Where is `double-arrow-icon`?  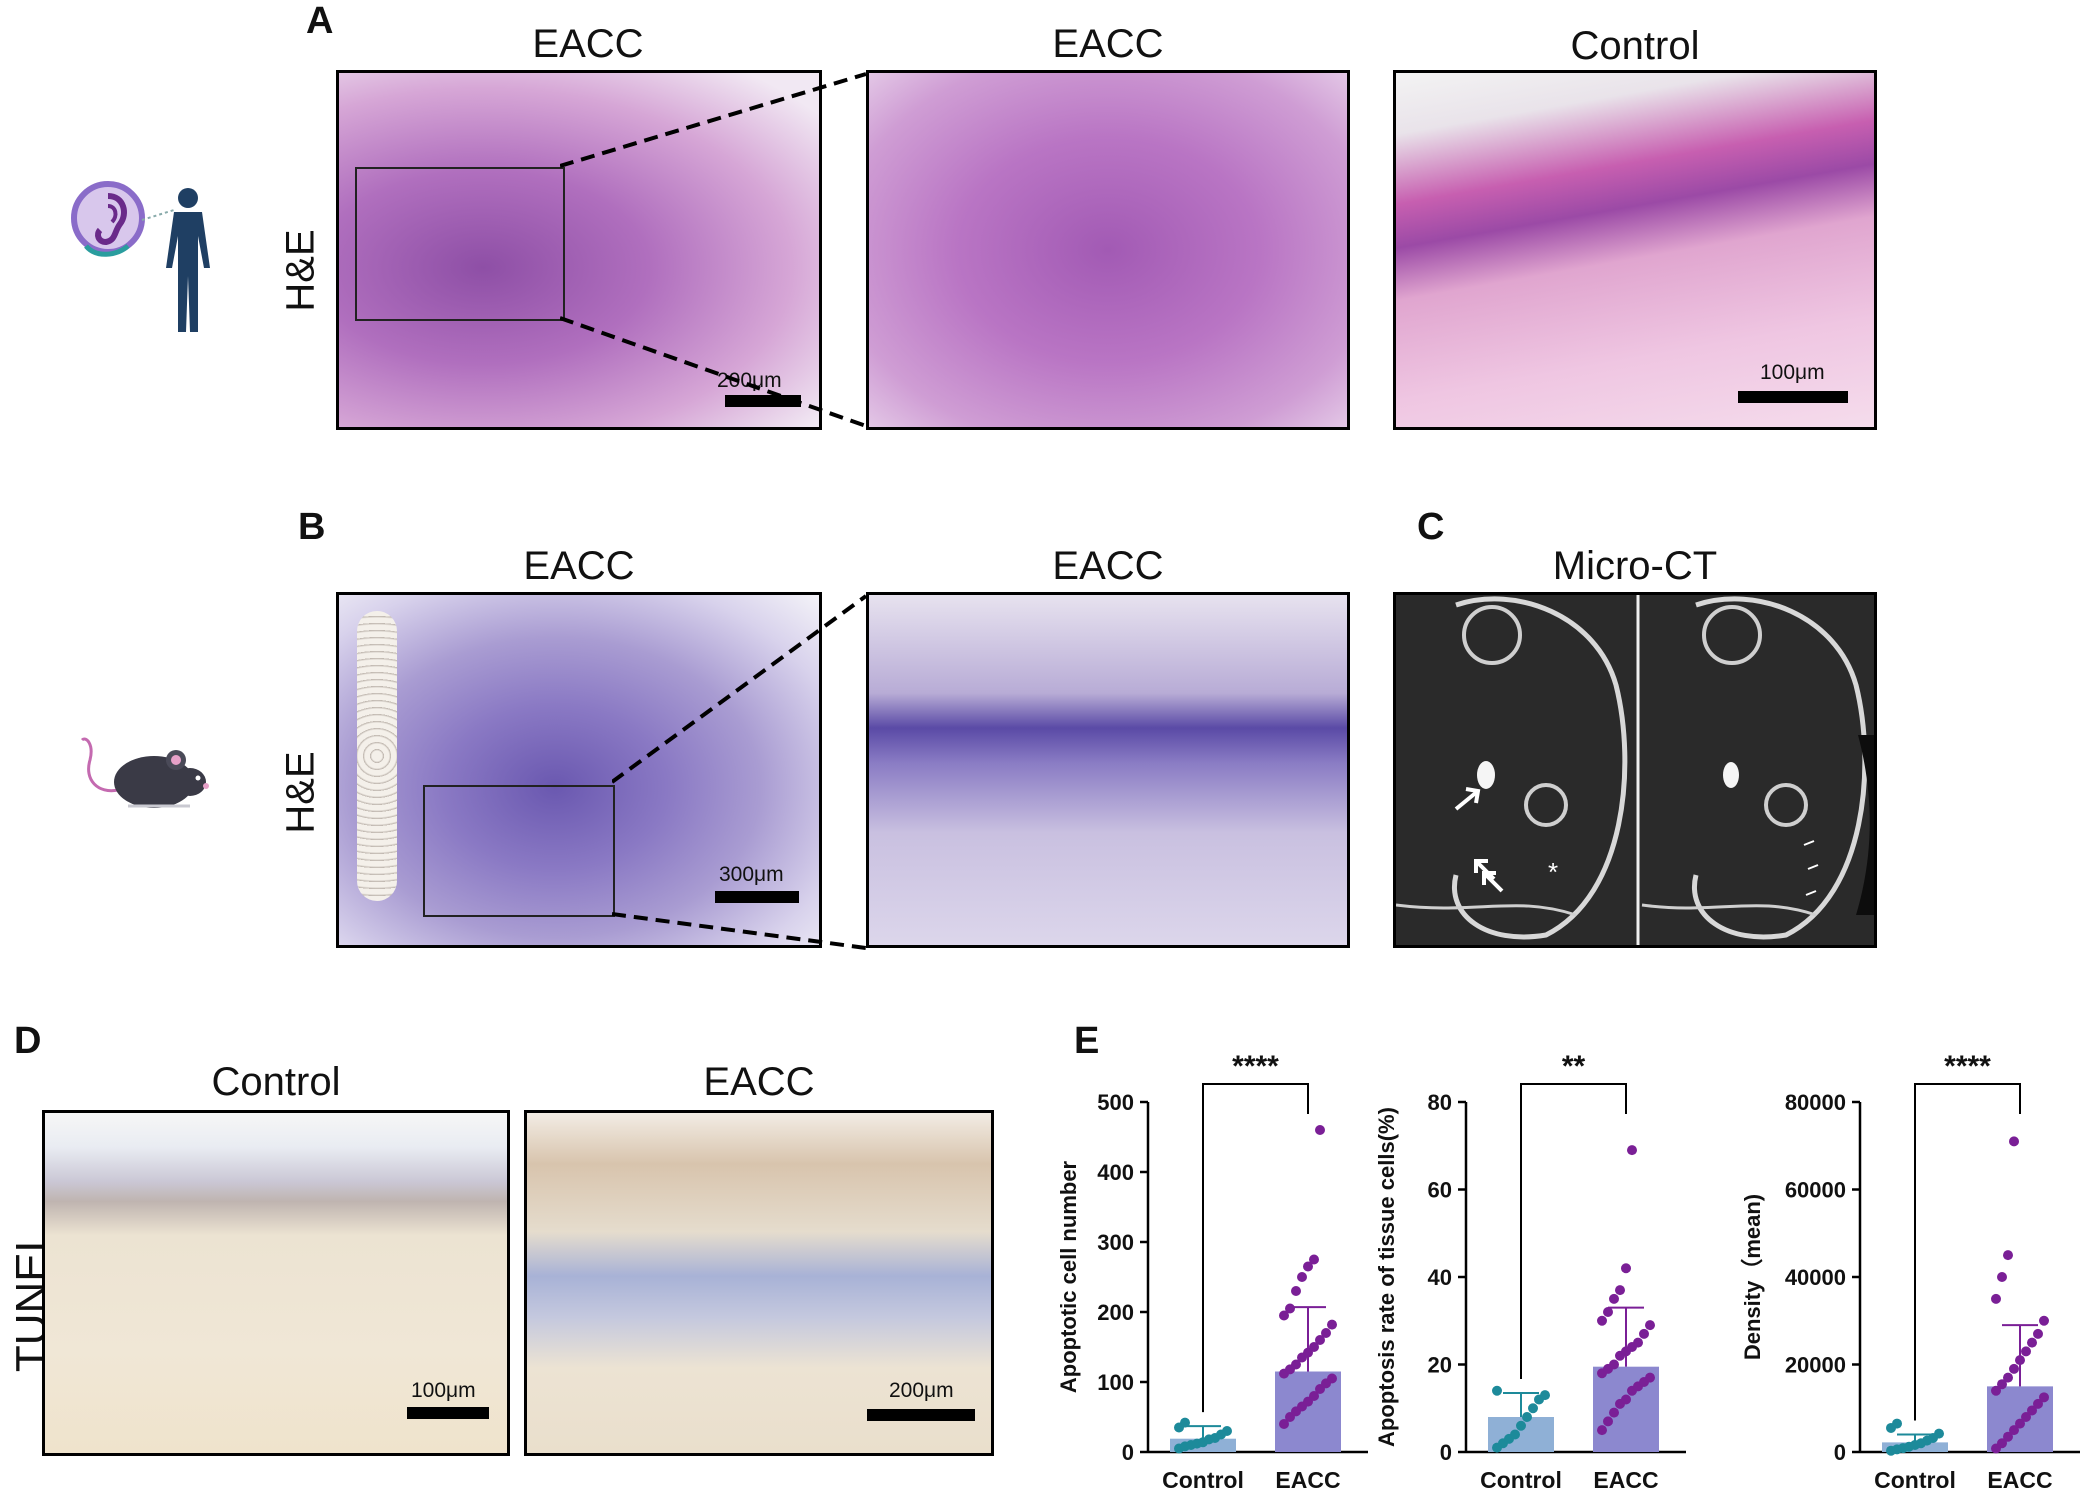
double-arrow-icon is located at coordinates (1489, 876).